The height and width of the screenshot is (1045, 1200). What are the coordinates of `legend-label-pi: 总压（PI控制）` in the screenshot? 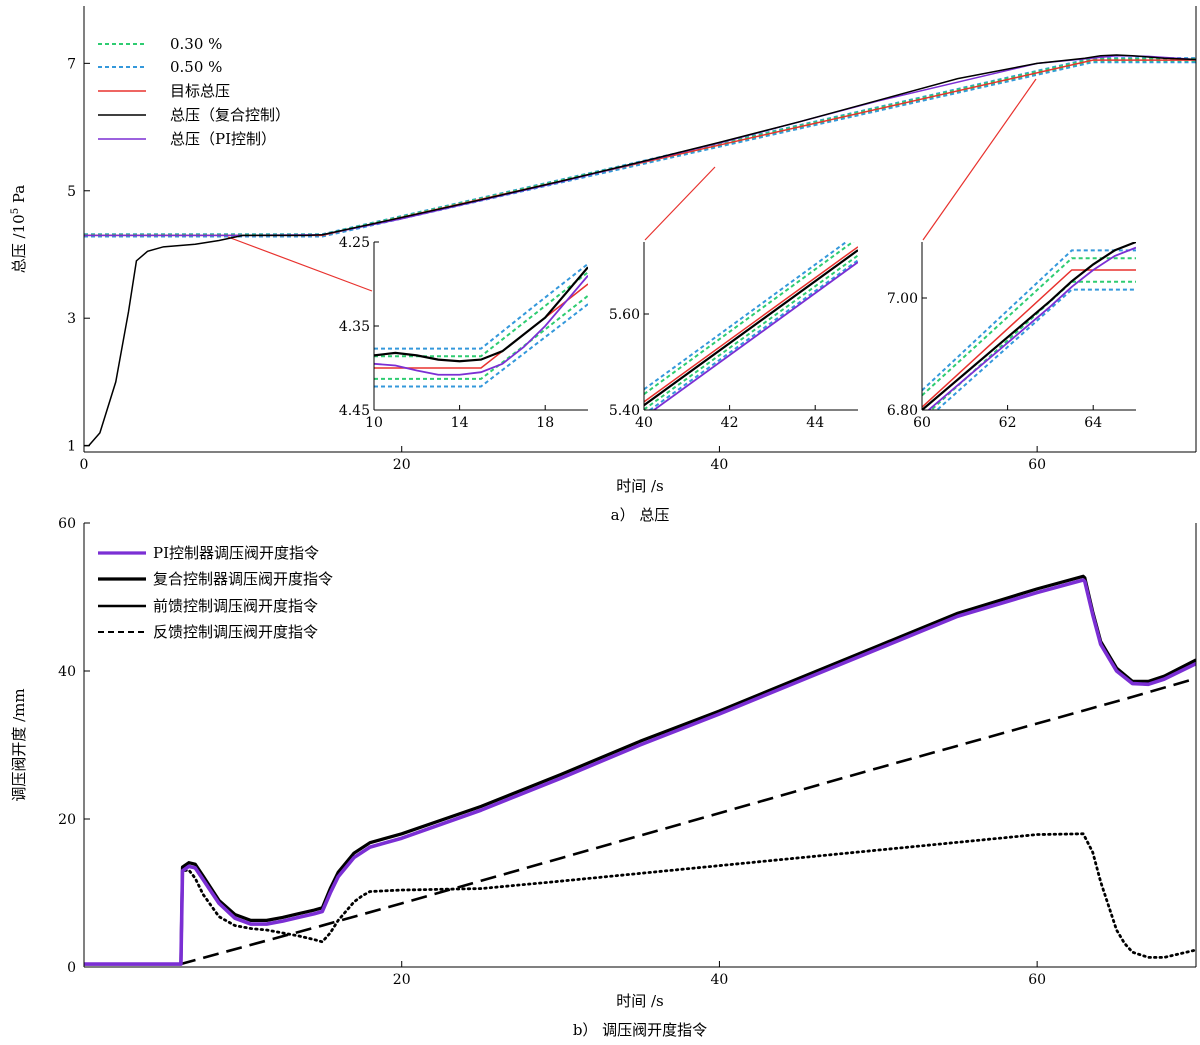 It's located at (223, 139).